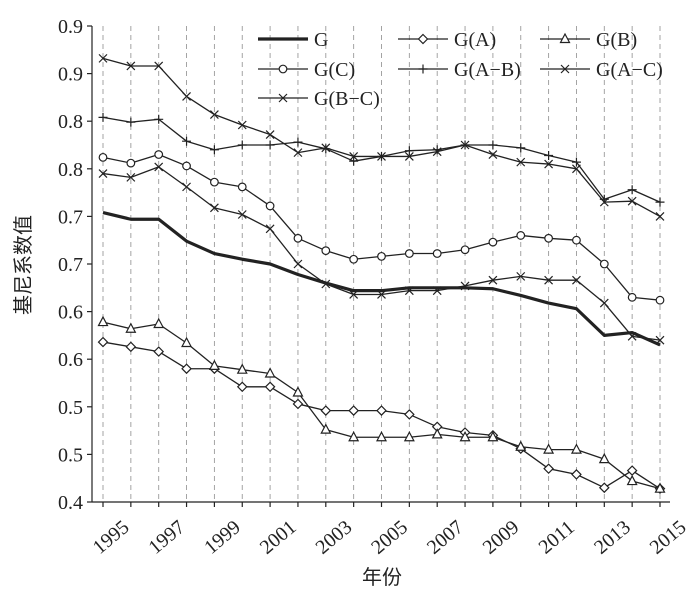 Image resolution: width=700 pixels, height=600 pixels. I want to click on legend-label: G(B), so click(616, 40).